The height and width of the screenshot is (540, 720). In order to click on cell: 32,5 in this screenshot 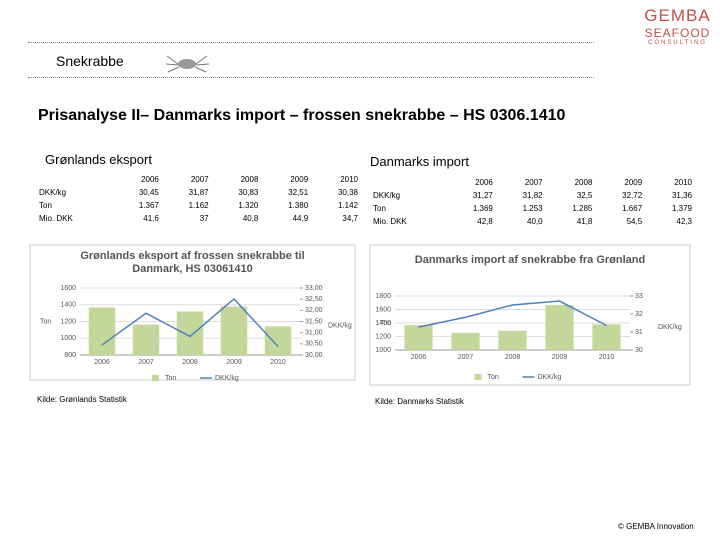, I will do `click(584, 195)`.